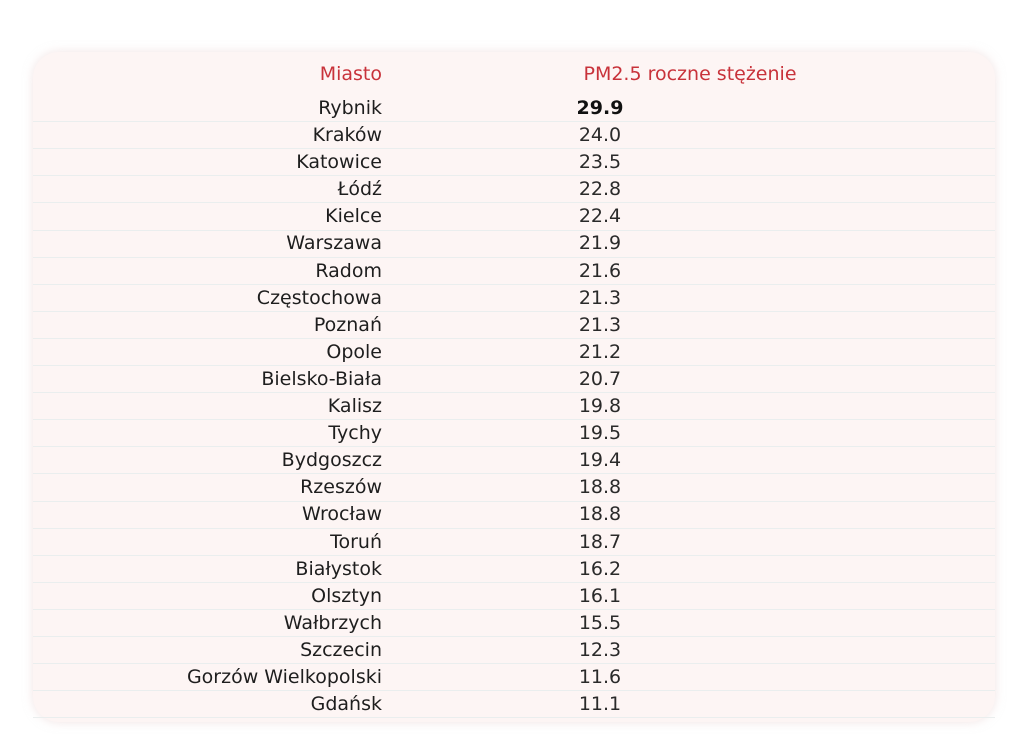  Describe the element at coordinates (511, 542) in the screenshot. I see `table-row: Toruń 18.7` at that location.